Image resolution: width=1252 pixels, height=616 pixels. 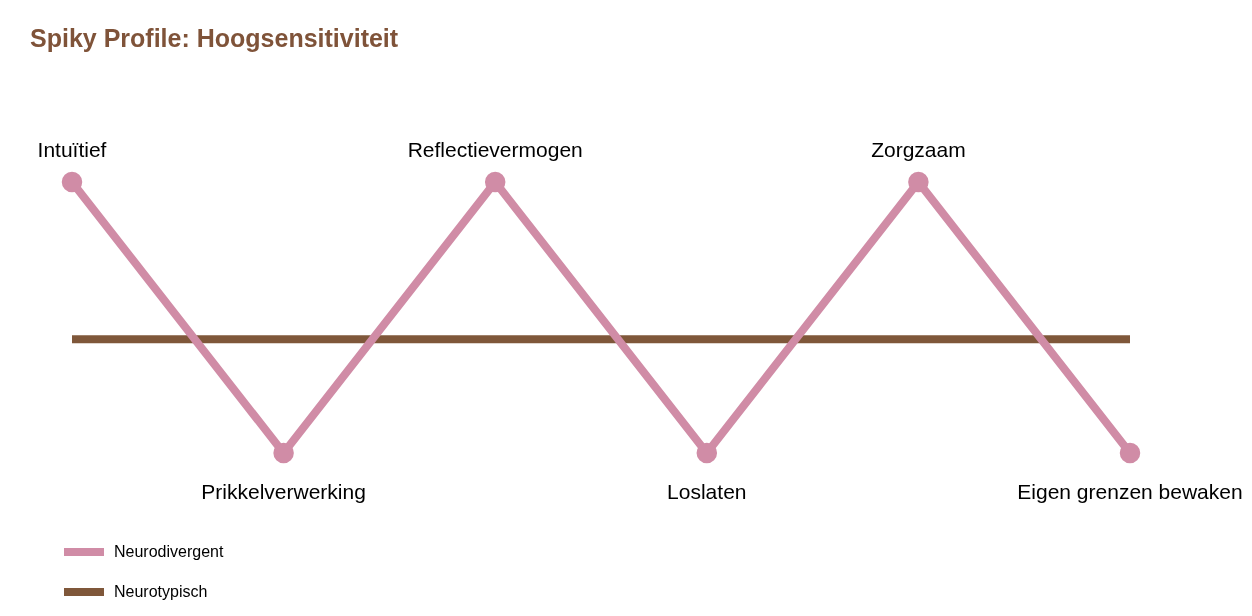 What do you see at coordinates (214, 38) in the screenshot?
I see `chart-title: Spiky Profile: Hoogsensitiviteit` at bounding box center [214, 38].